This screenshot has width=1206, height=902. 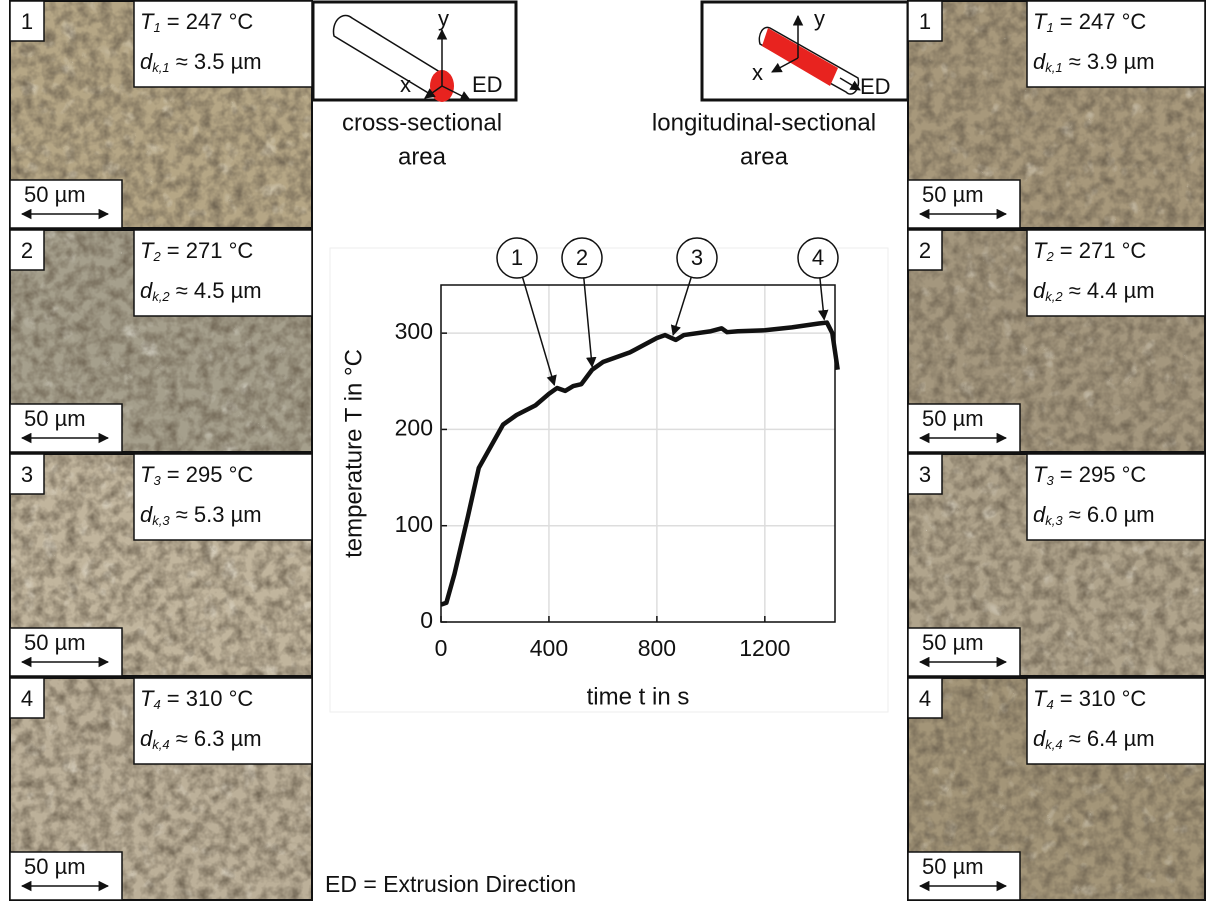 I want to click on value: = 310 °C, so click(x=207, y=698).